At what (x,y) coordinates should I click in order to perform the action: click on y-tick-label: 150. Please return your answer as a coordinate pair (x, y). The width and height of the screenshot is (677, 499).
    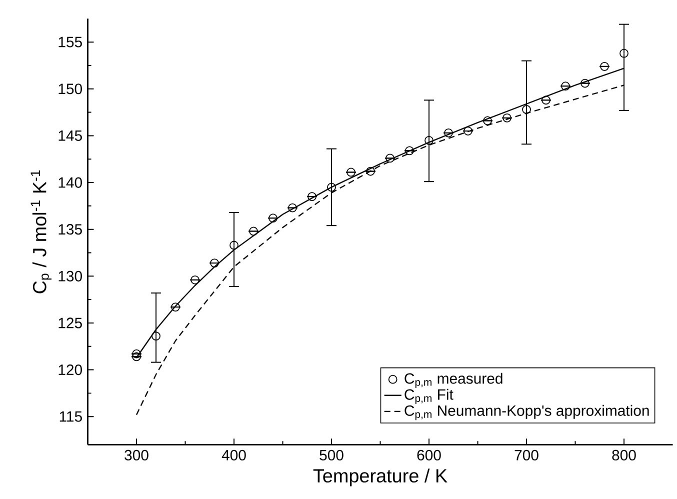
    Looking at the image, I should click on (70, 89).